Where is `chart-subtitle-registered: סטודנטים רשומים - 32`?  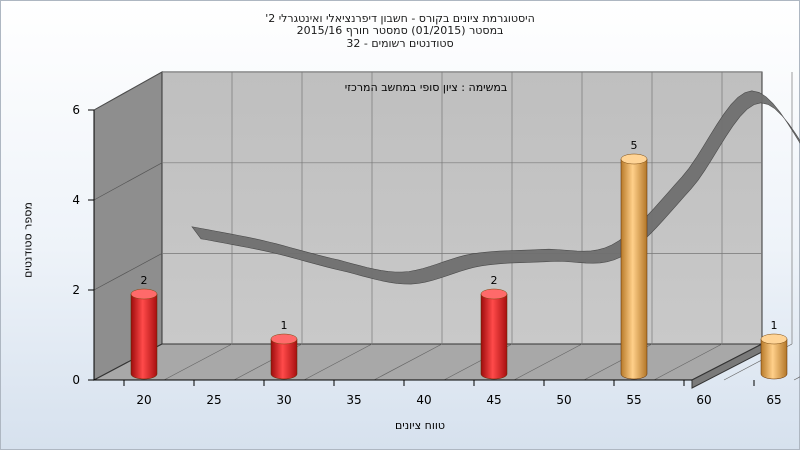
chart-subtitle-registered: סטודנטים רשומים - 32 is located at coordinates (400, 43).